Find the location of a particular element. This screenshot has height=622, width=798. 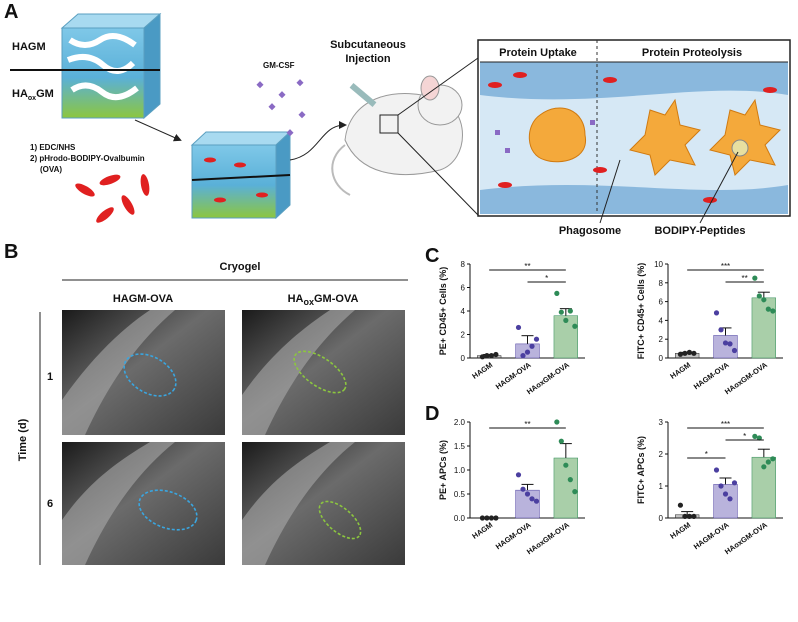

panel-letter: A is located at coordinates (11, 12).